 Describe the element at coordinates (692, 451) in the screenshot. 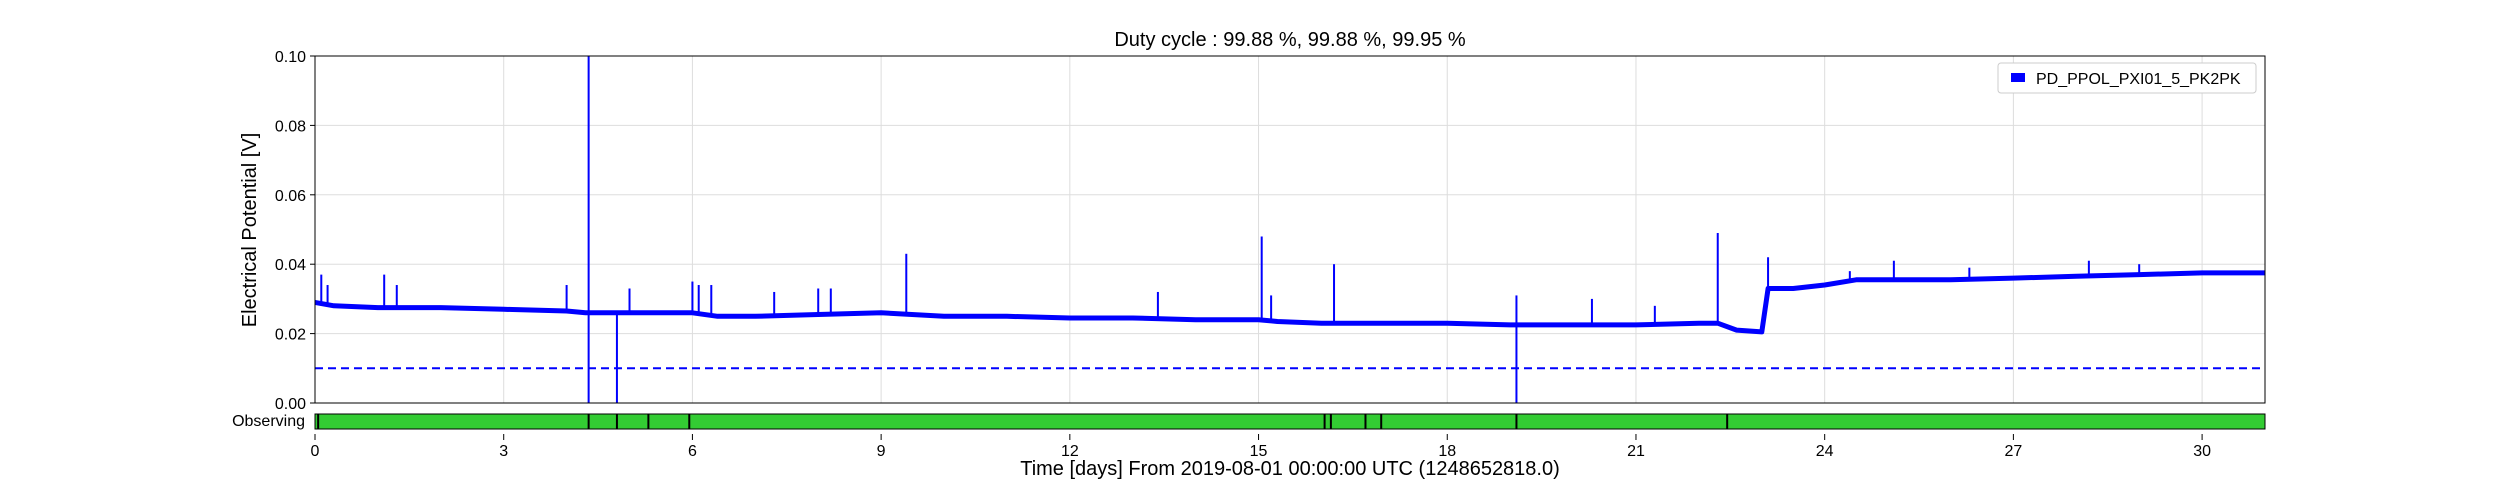

I see `x-tick-label: 6` at that location.